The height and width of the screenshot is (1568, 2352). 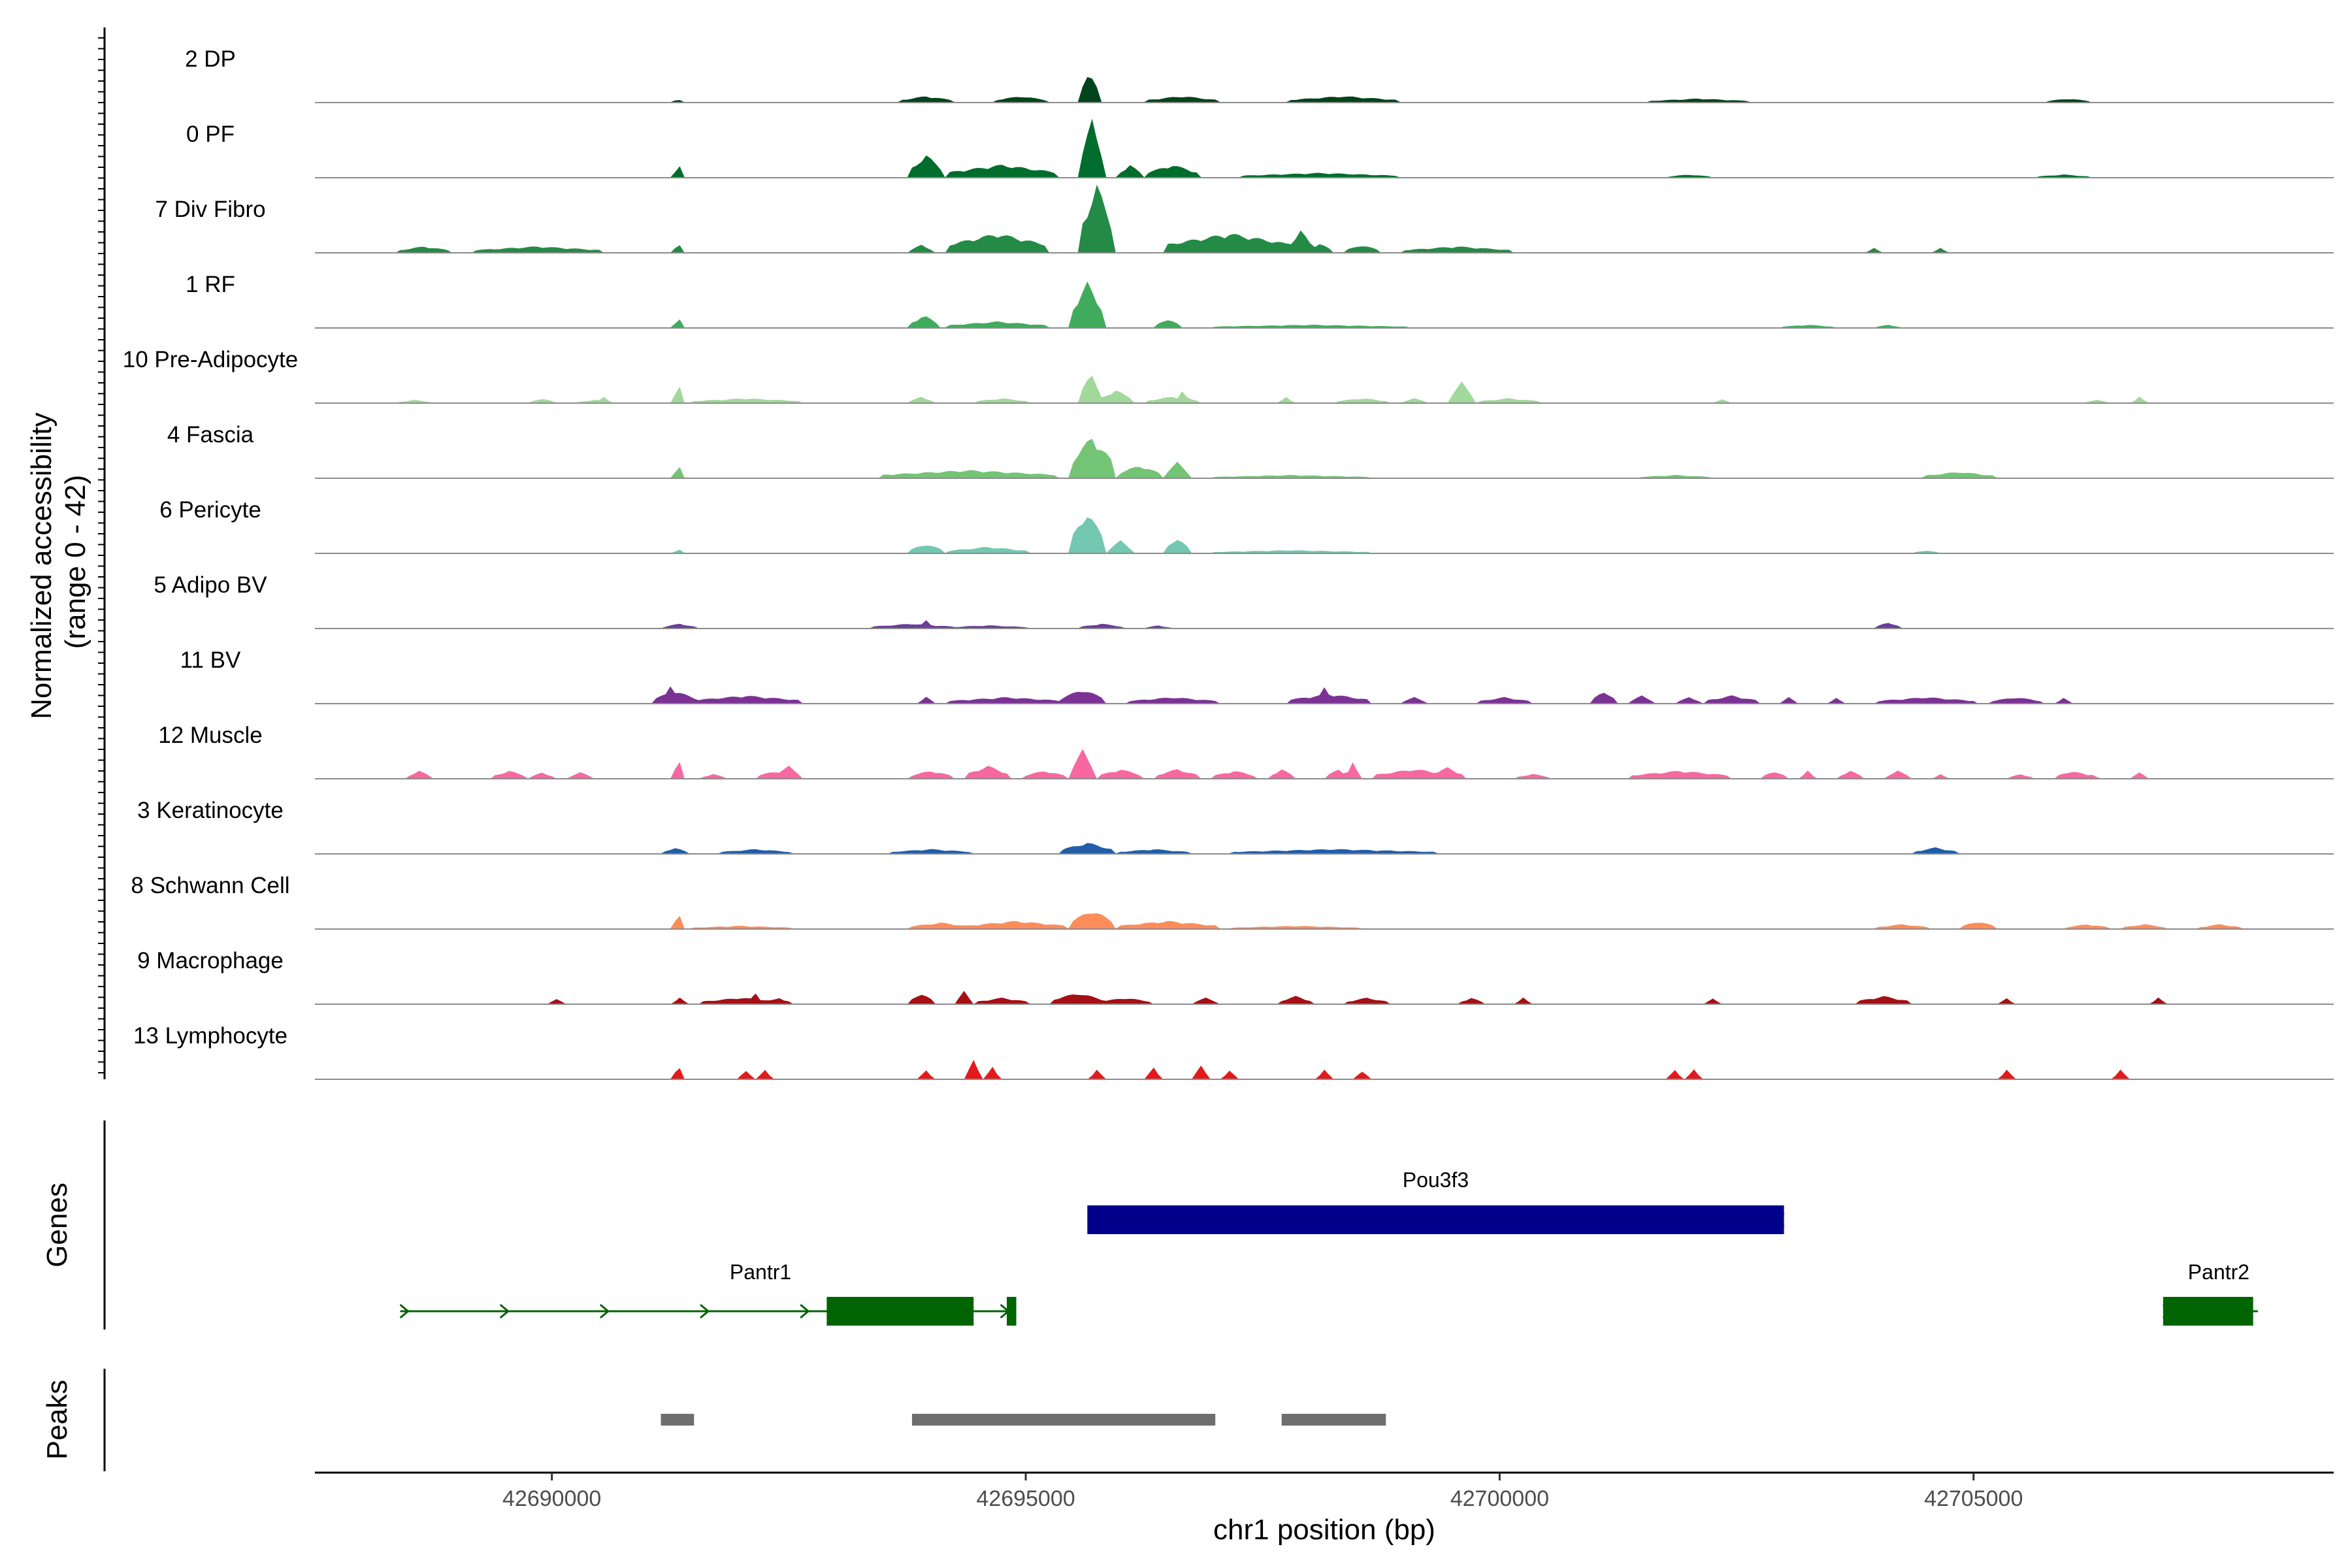 What do you see at coordinates (1257, 675) in the screenshot?
I see `track-11-bv: 11 BV` at bounding box center [1257, 675].